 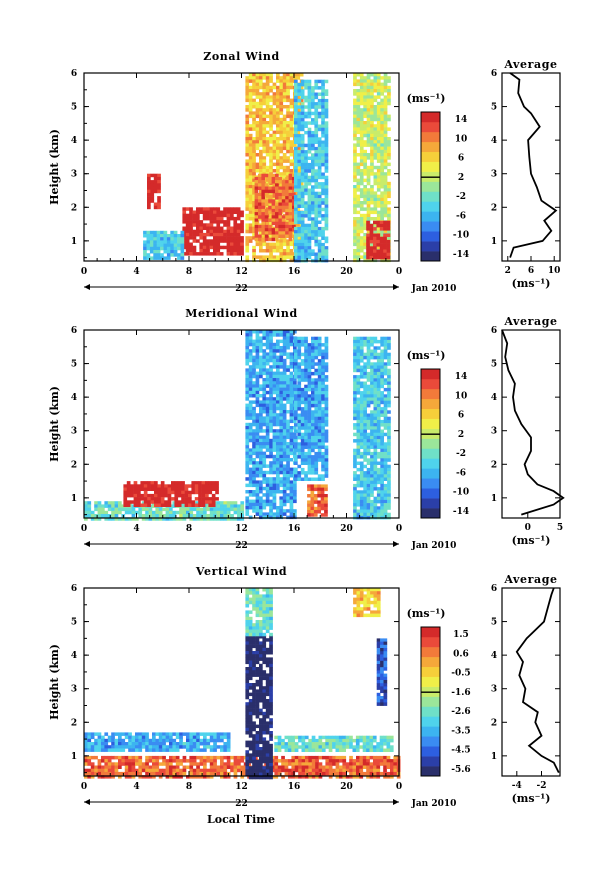 I want to click on colorbar-segment, so click(x=430, y=404).